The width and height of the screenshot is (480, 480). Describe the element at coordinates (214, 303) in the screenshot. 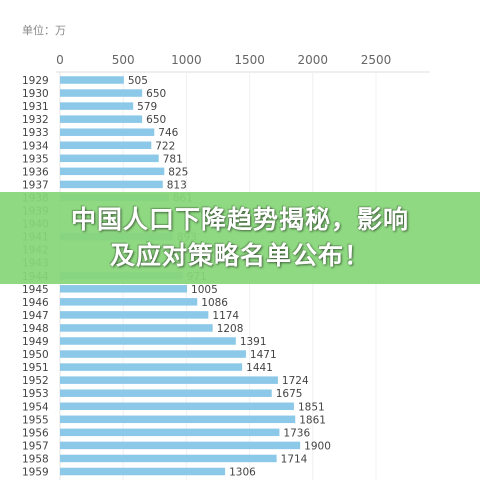

I see `bar-value-label: 1086` at that location.